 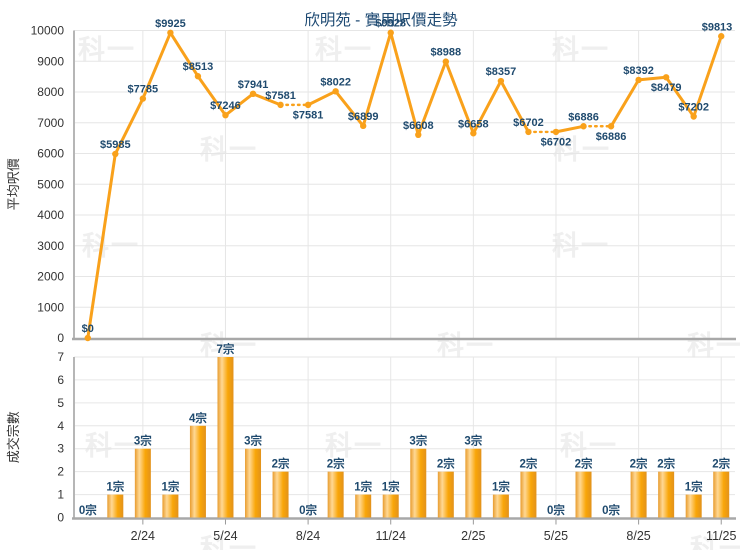 What do you see at coordinates (60, 403) in the screenshot?
I see `y-axis-tick-label: 5` at bounding box center [60, 403].